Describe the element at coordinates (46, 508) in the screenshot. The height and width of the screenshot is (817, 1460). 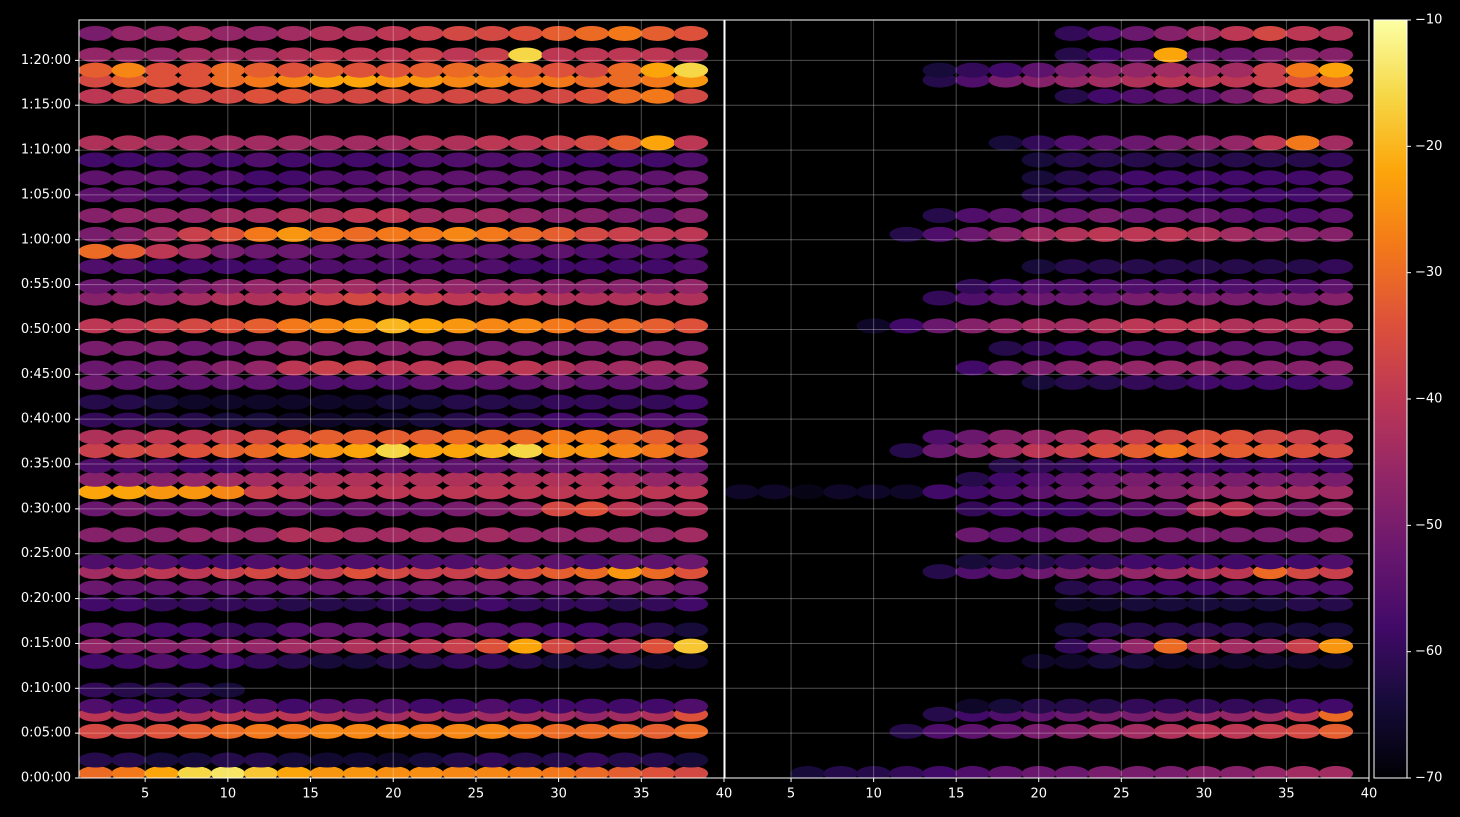
I see `y-tick-label: 0:30:00` at that location.